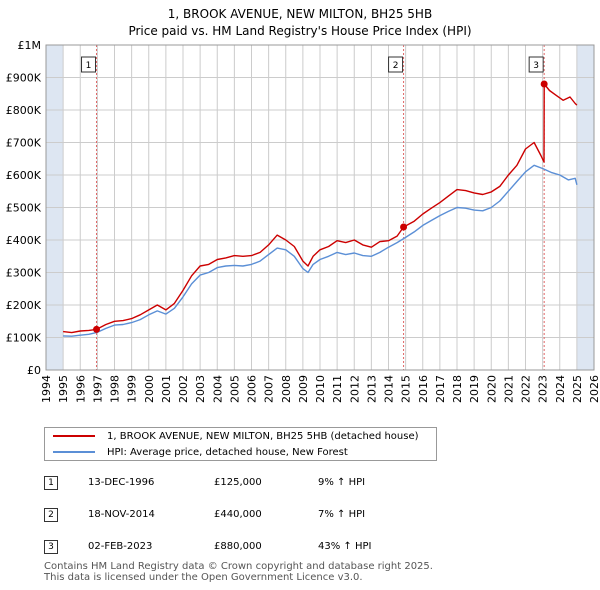 The height and width of the screenshot is (590, 600). I want to click on transaction-row: 2 18-NOV-2014 £440,000 7% ↑ HPI, so click(254, 516).